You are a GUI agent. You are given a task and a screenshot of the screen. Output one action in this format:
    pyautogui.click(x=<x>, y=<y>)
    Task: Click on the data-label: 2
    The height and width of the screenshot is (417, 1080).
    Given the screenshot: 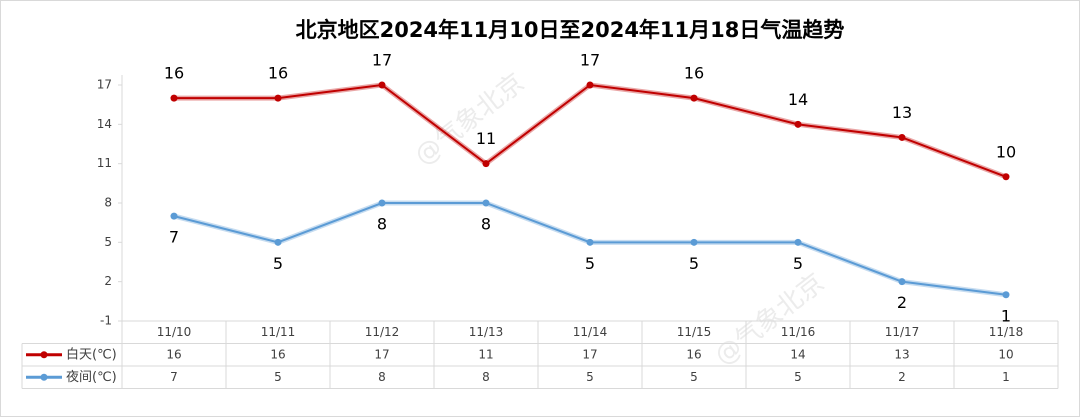 What is the action you would take?
    pyautogui.click(x=902, y=302)
    